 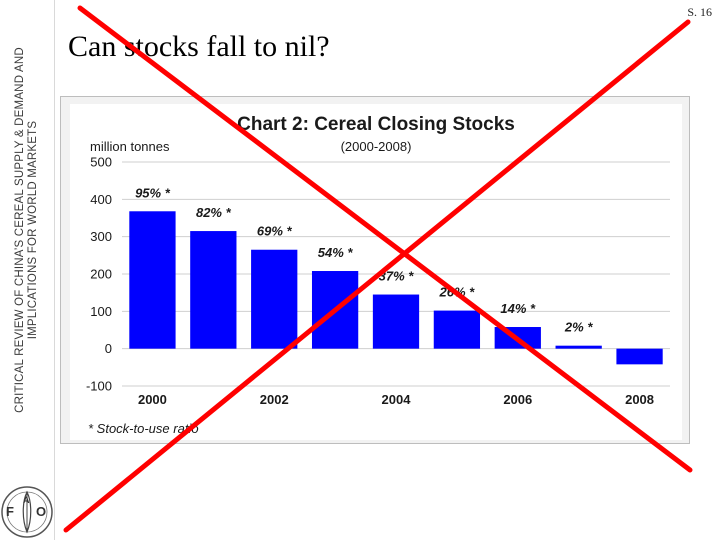 What do you see at coordinates (699, 12) in the screenshot?
I see `slide-number: S. 16` at bounding box center [699, 12].